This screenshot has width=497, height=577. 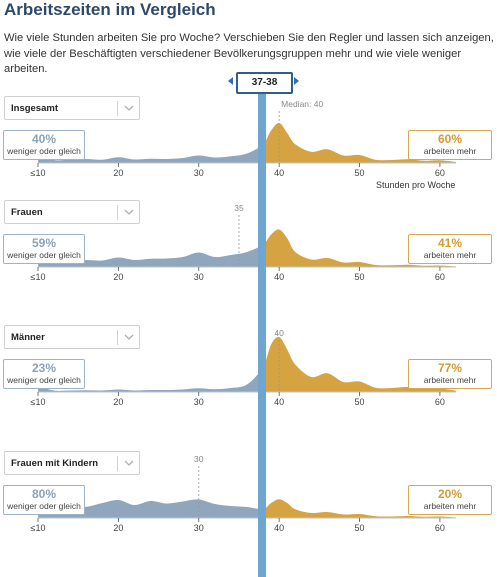 I want to click on group-select: Frauen, so click(x=72, y=212).